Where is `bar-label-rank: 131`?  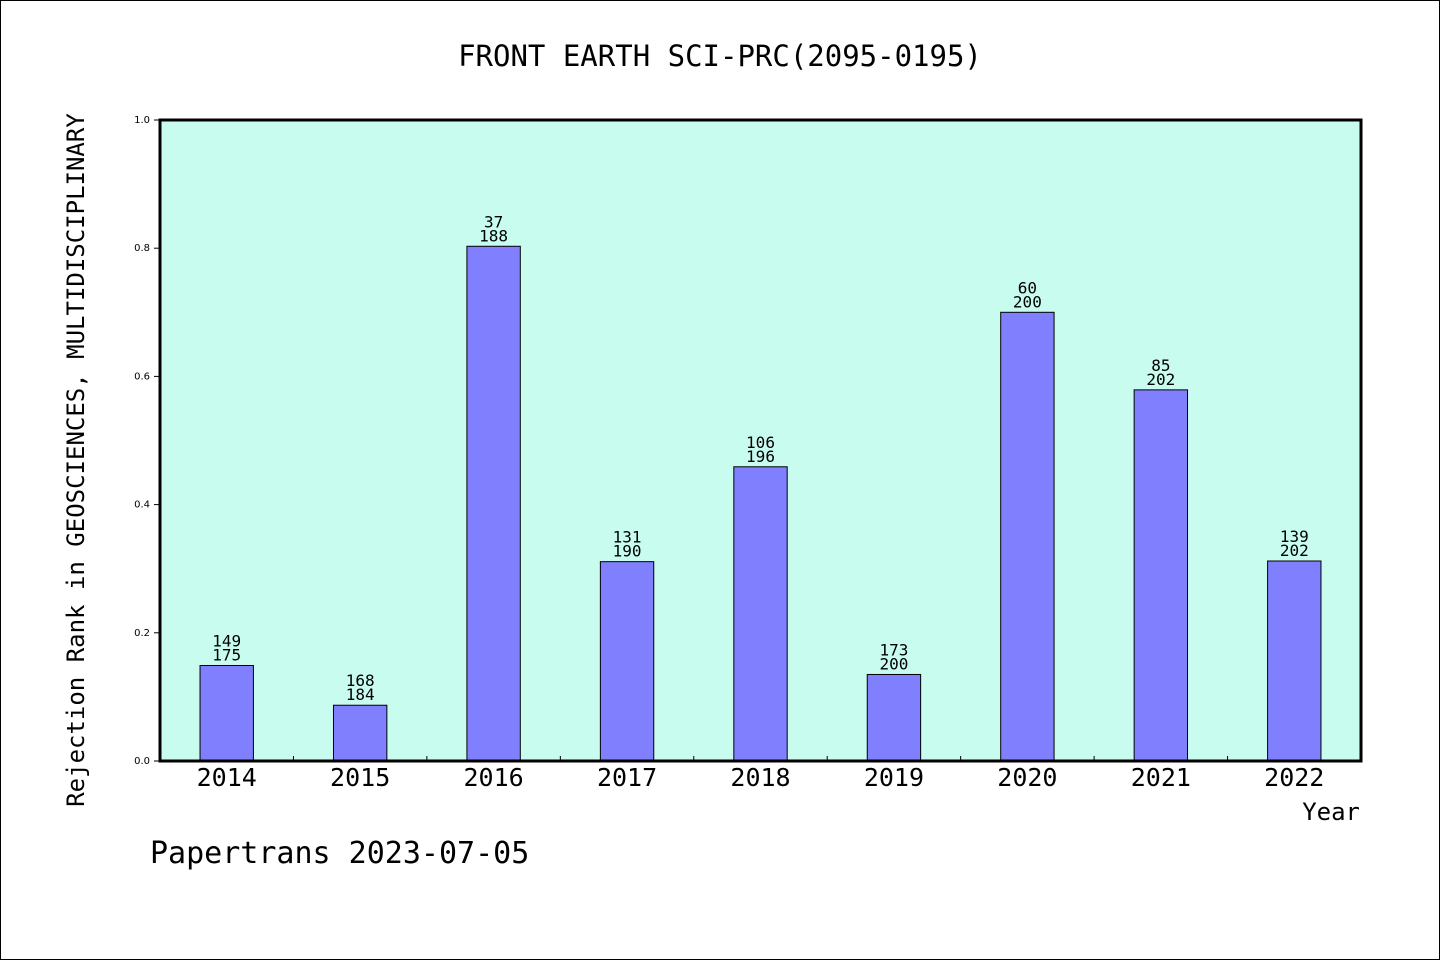
bar-label-rank: 131 is located at coordinates (627, 537).